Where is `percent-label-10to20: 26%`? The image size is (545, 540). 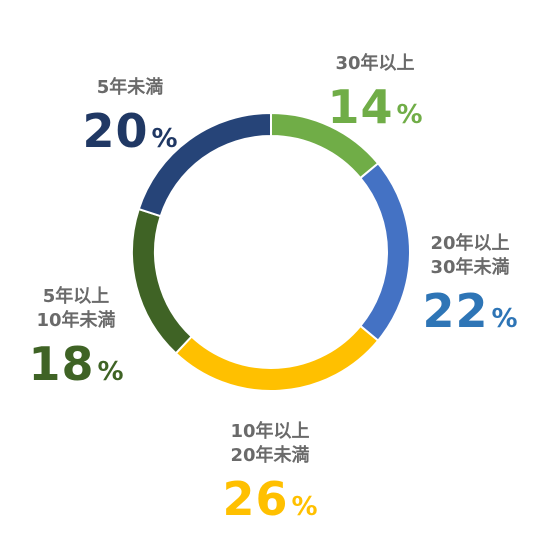
percent-label-10to20: 26% is located at coordinates (270, 499).